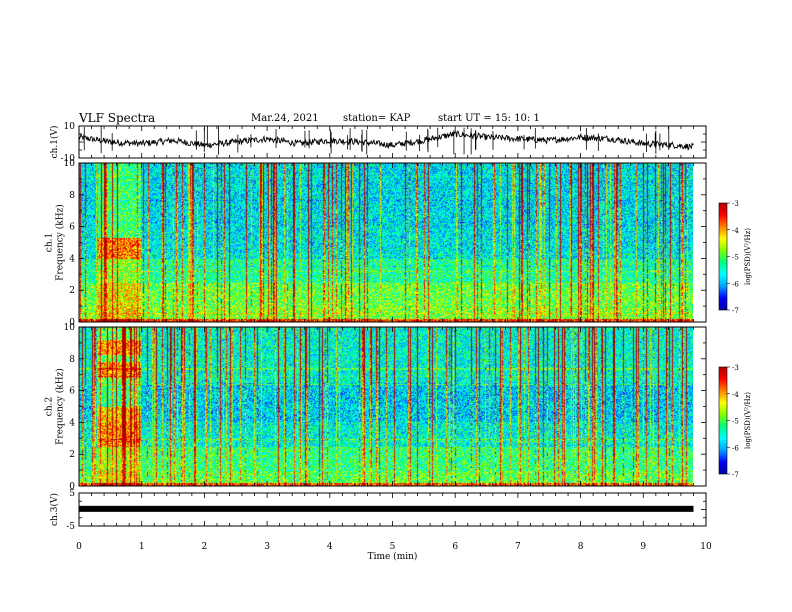 This screenshot has width=792, height=612. I want to click on start-time-label: start UT = 15: 10: 1, so click(489, 118).